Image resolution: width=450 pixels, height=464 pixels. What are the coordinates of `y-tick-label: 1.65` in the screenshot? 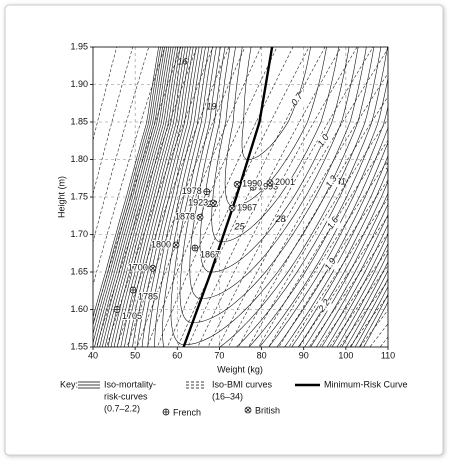 It's located at (79, 271).